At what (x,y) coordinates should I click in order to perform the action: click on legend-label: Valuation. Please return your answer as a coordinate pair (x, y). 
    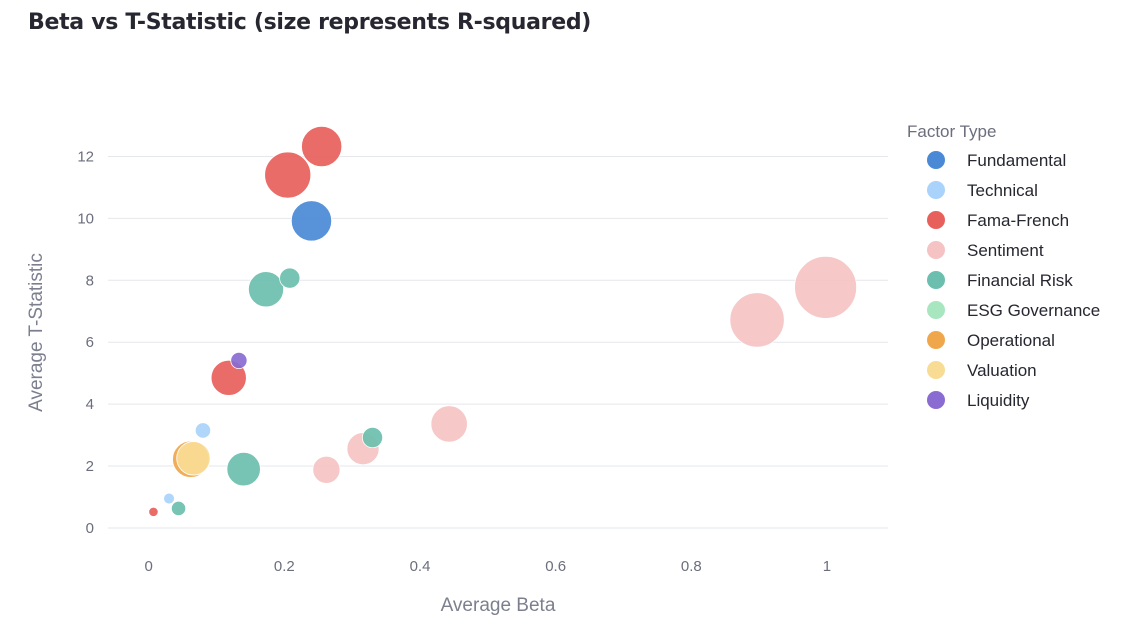
    Looking at the image, I should click on (1002, 370).